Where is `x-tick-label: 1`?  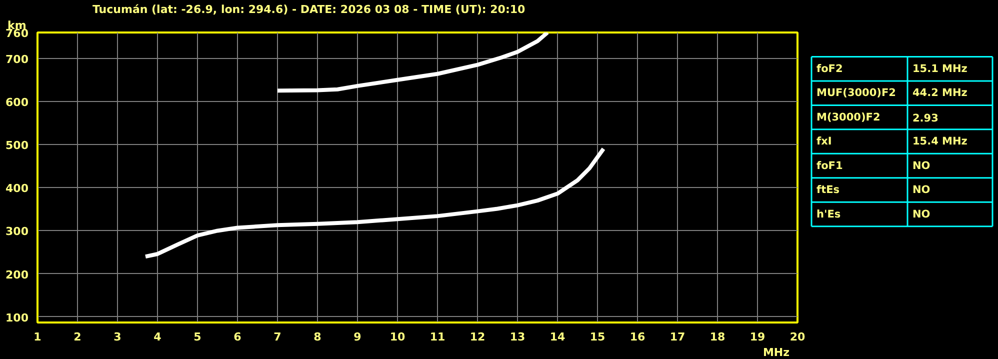 x-tick-label: 1 is located at coordinates (38, 337).